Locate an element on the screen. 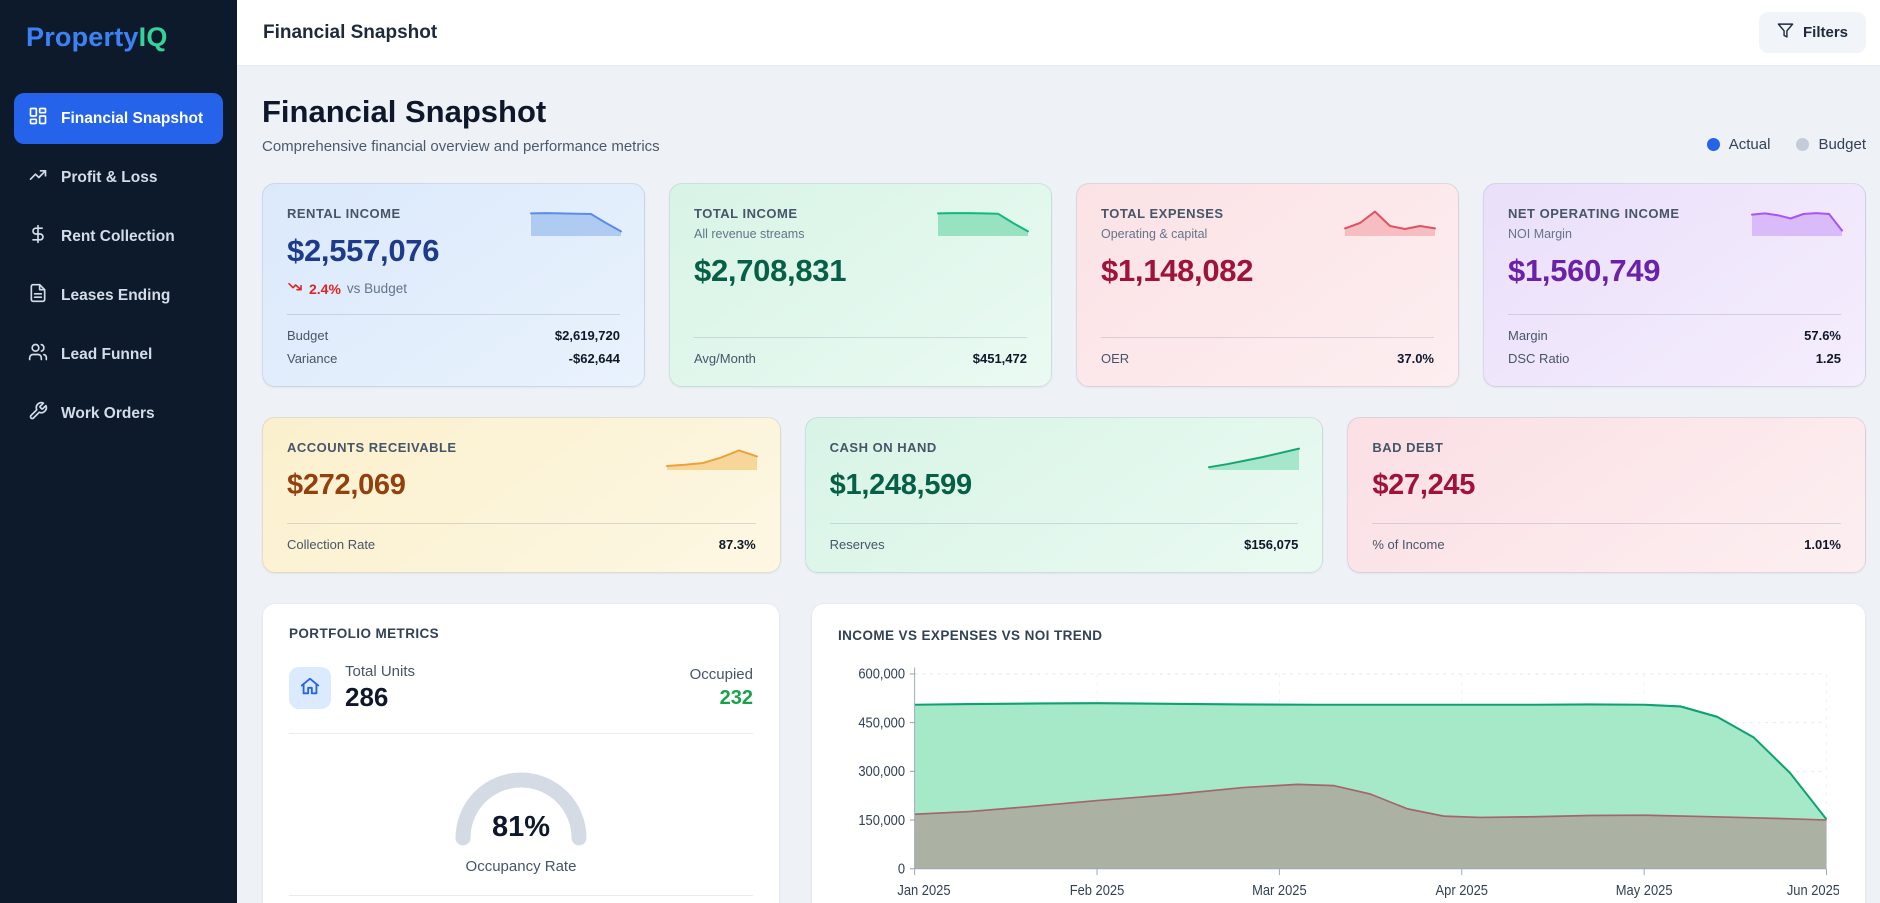 The height and width of the screenshot is (903, 1880). row-label: OER is located at coordinates (1115, 358).